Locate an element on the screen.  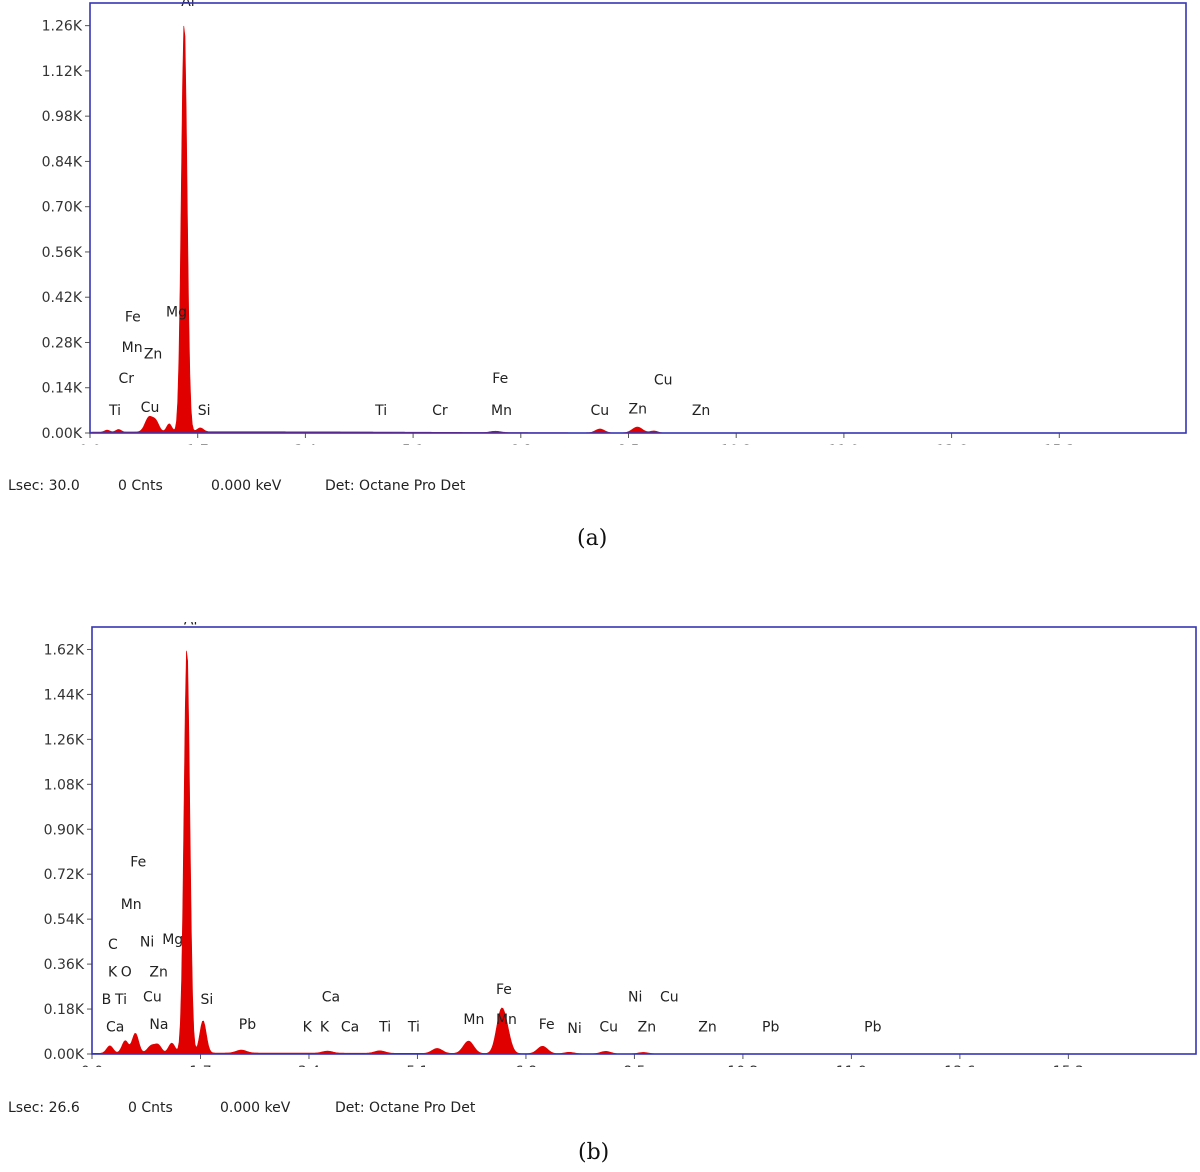
element-label: Mg is located at coordinates (172, 940).